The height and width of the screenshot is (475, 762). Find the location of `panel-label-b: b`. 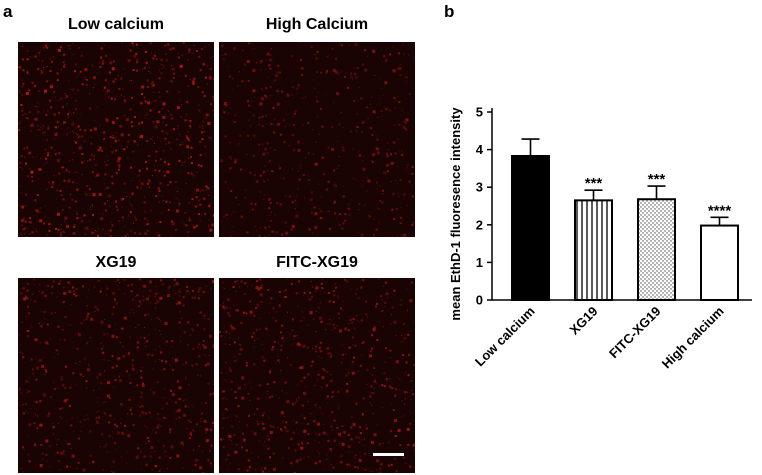

panel-label-b: b is located at coordinates (449, 11).